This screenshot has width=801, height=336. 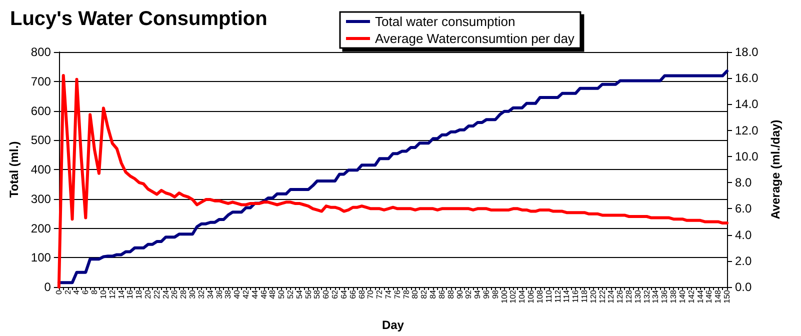 What do you see at coordinates (743, 235) in the screenshot?
I see `y2-tick-label: 4.0` at bounding box center [743, 235].